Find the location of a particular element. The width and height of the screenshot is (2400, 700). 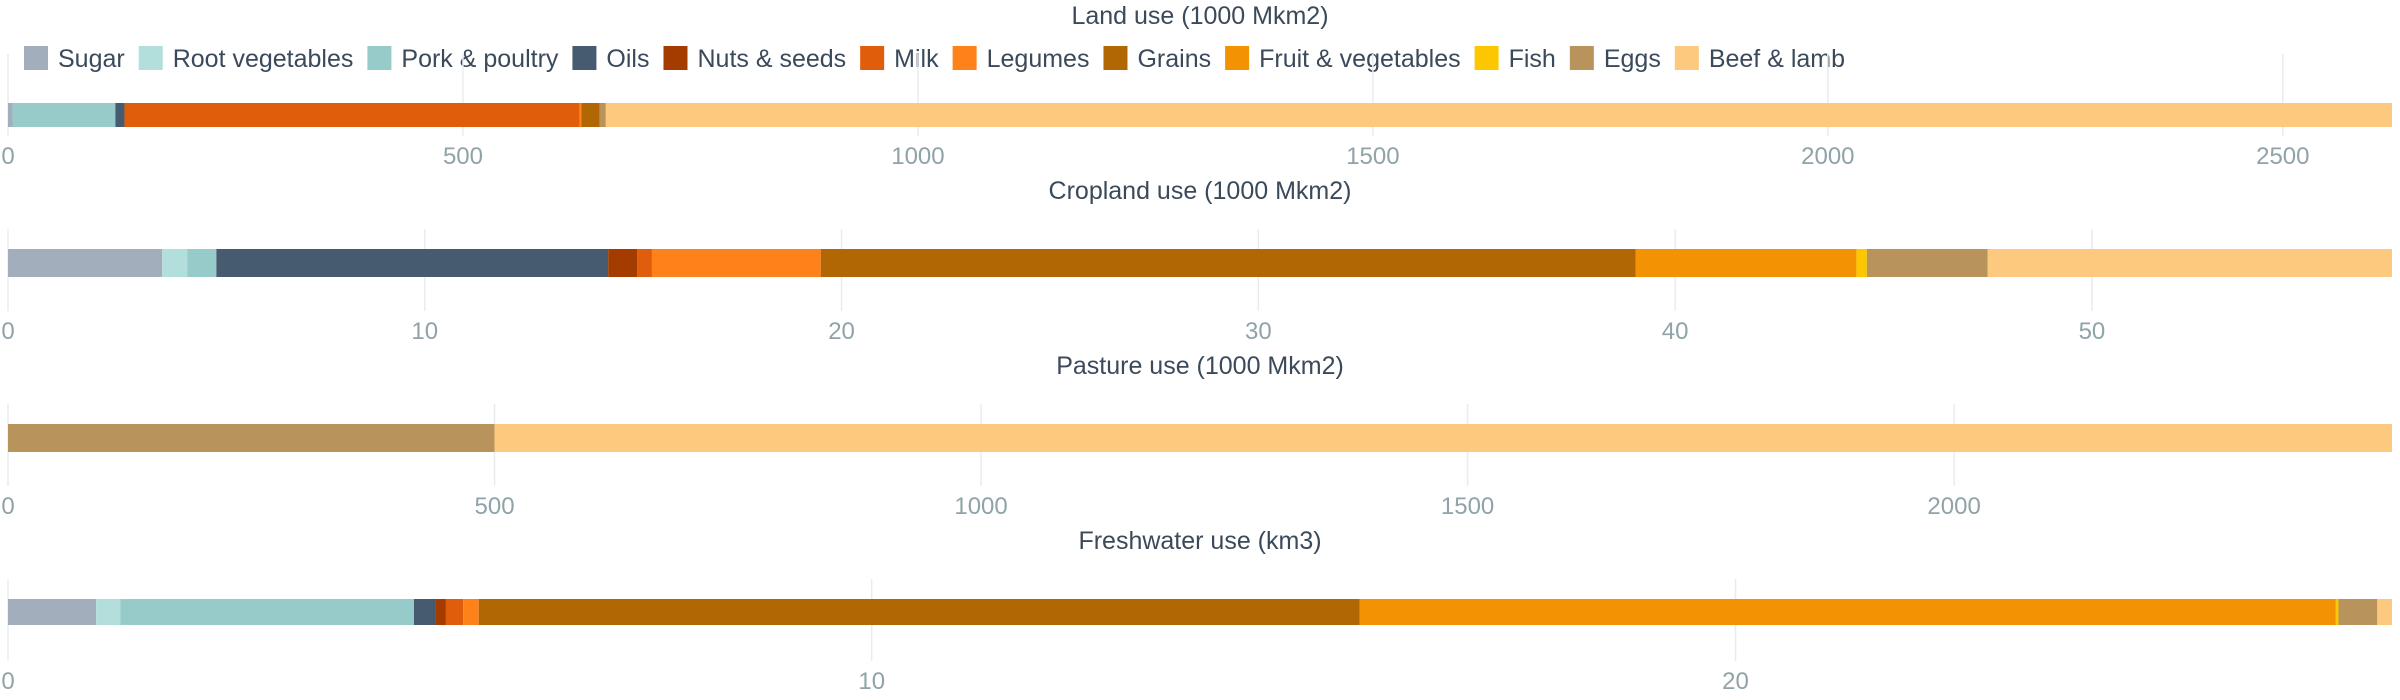

legend-swatch-milk is located at coordinates (872, 58).